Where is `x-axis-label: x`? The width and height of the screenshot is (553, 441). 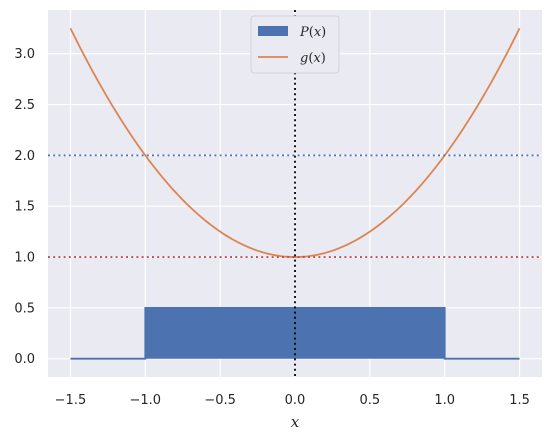
x-axis-label: x is located at coordinates (295, 422).